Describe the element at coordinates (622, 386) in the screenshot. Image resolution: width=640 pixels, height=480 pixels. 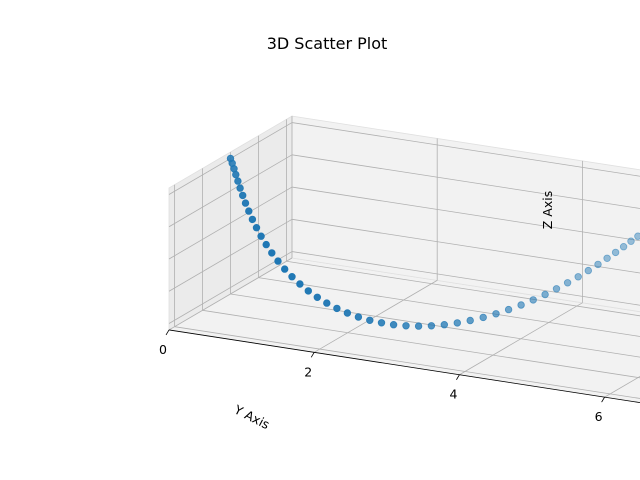
I see `gridline-y-floor` at that location.